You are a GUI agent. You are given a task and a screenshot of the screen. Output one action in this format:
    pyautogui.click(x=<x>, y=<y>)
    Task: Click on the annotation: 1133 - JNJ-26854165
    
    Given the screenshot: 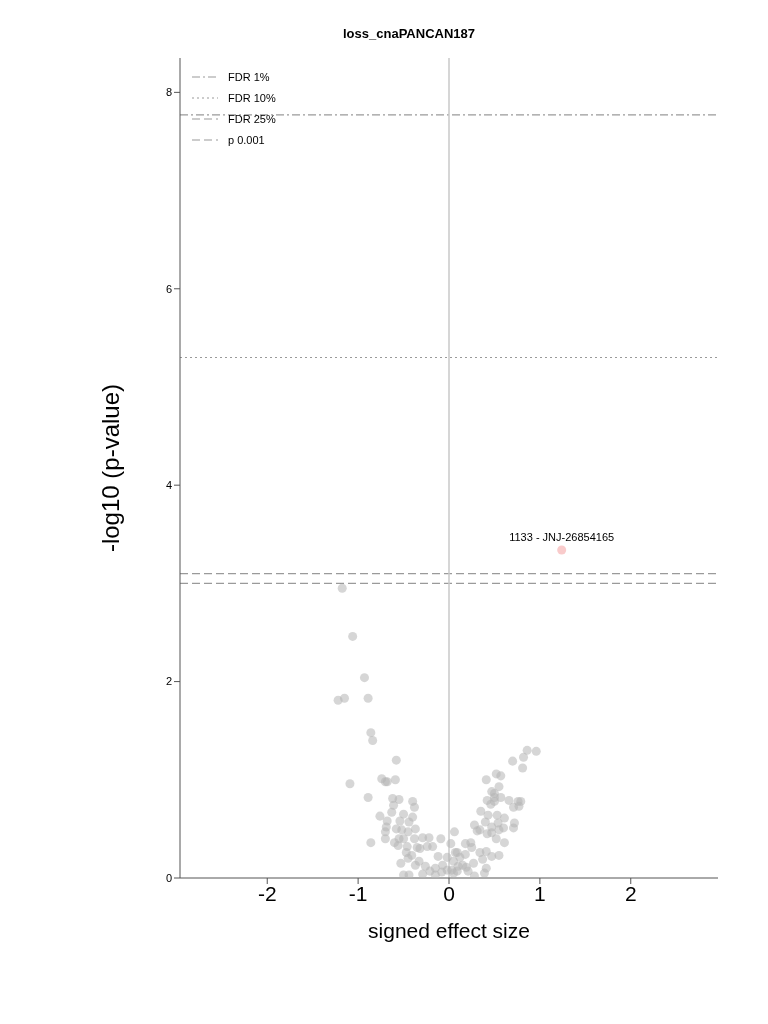 What is the action you would take?
    pyautogui.click(x=562, y=537)
    